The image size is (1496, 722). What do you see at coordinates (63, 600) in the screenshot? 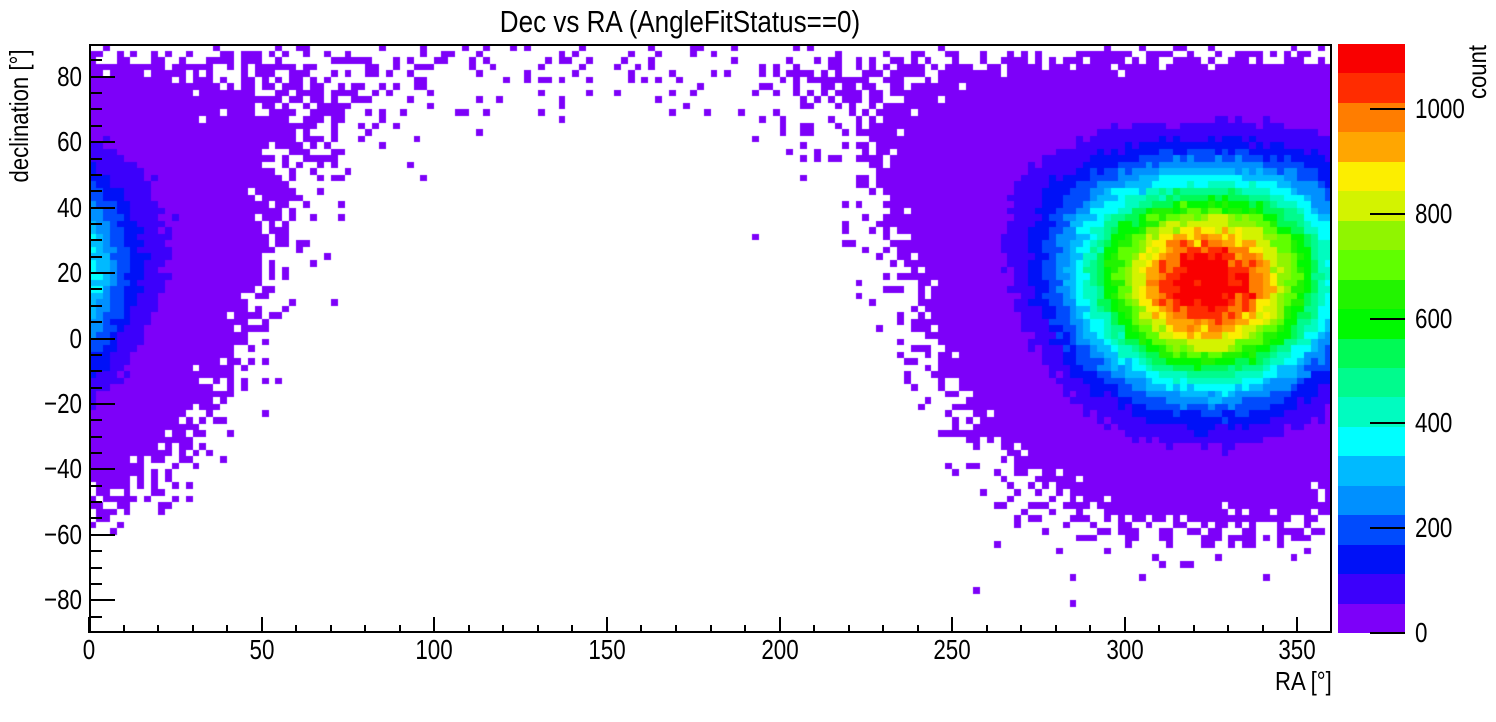
I see `y-tick-label: −80` at bounding box center [63, 600].